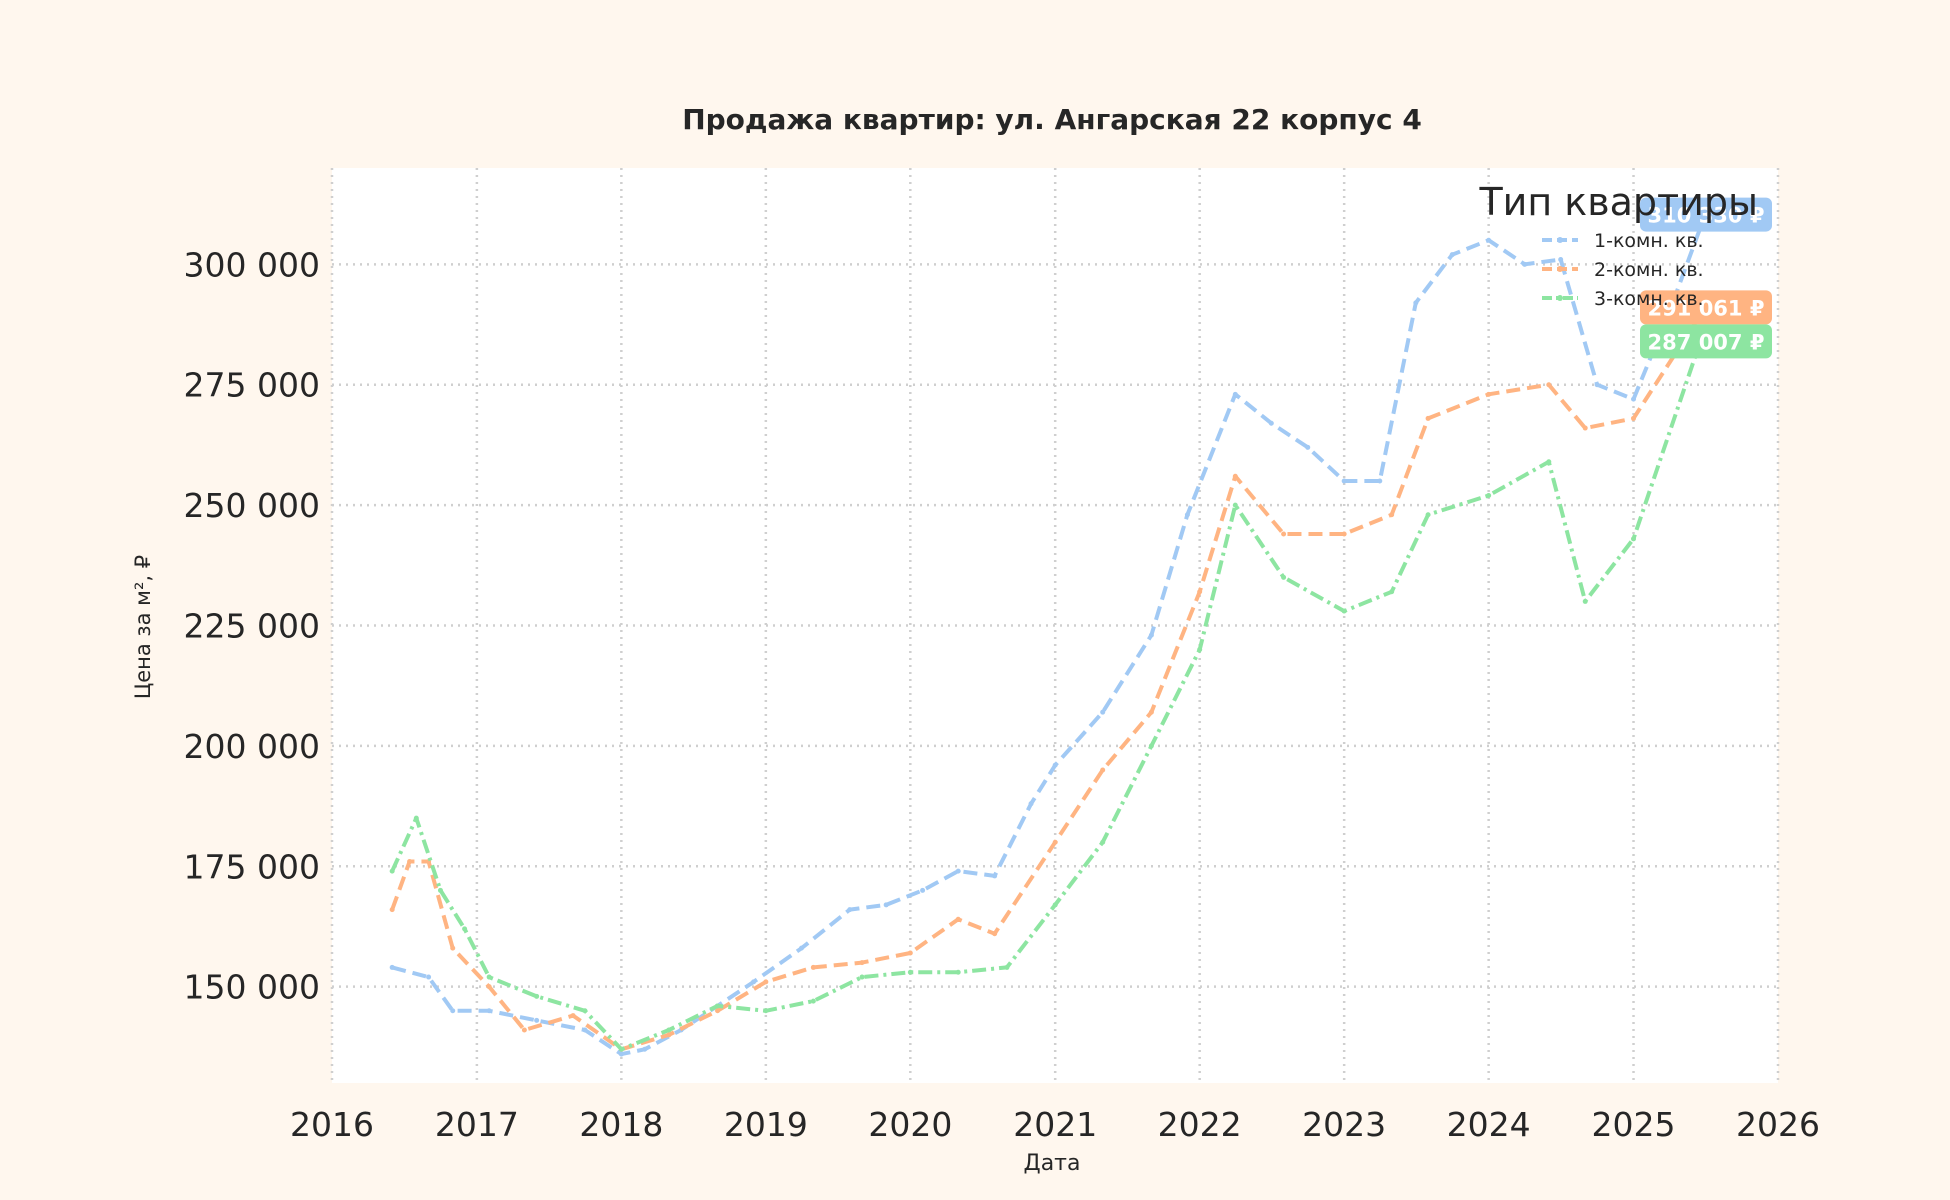  What do you see at coordinates (1649, 241) in the screenshot?
I see `legend-label: 1-комн. кв.` at bounding box center [1649, 241].